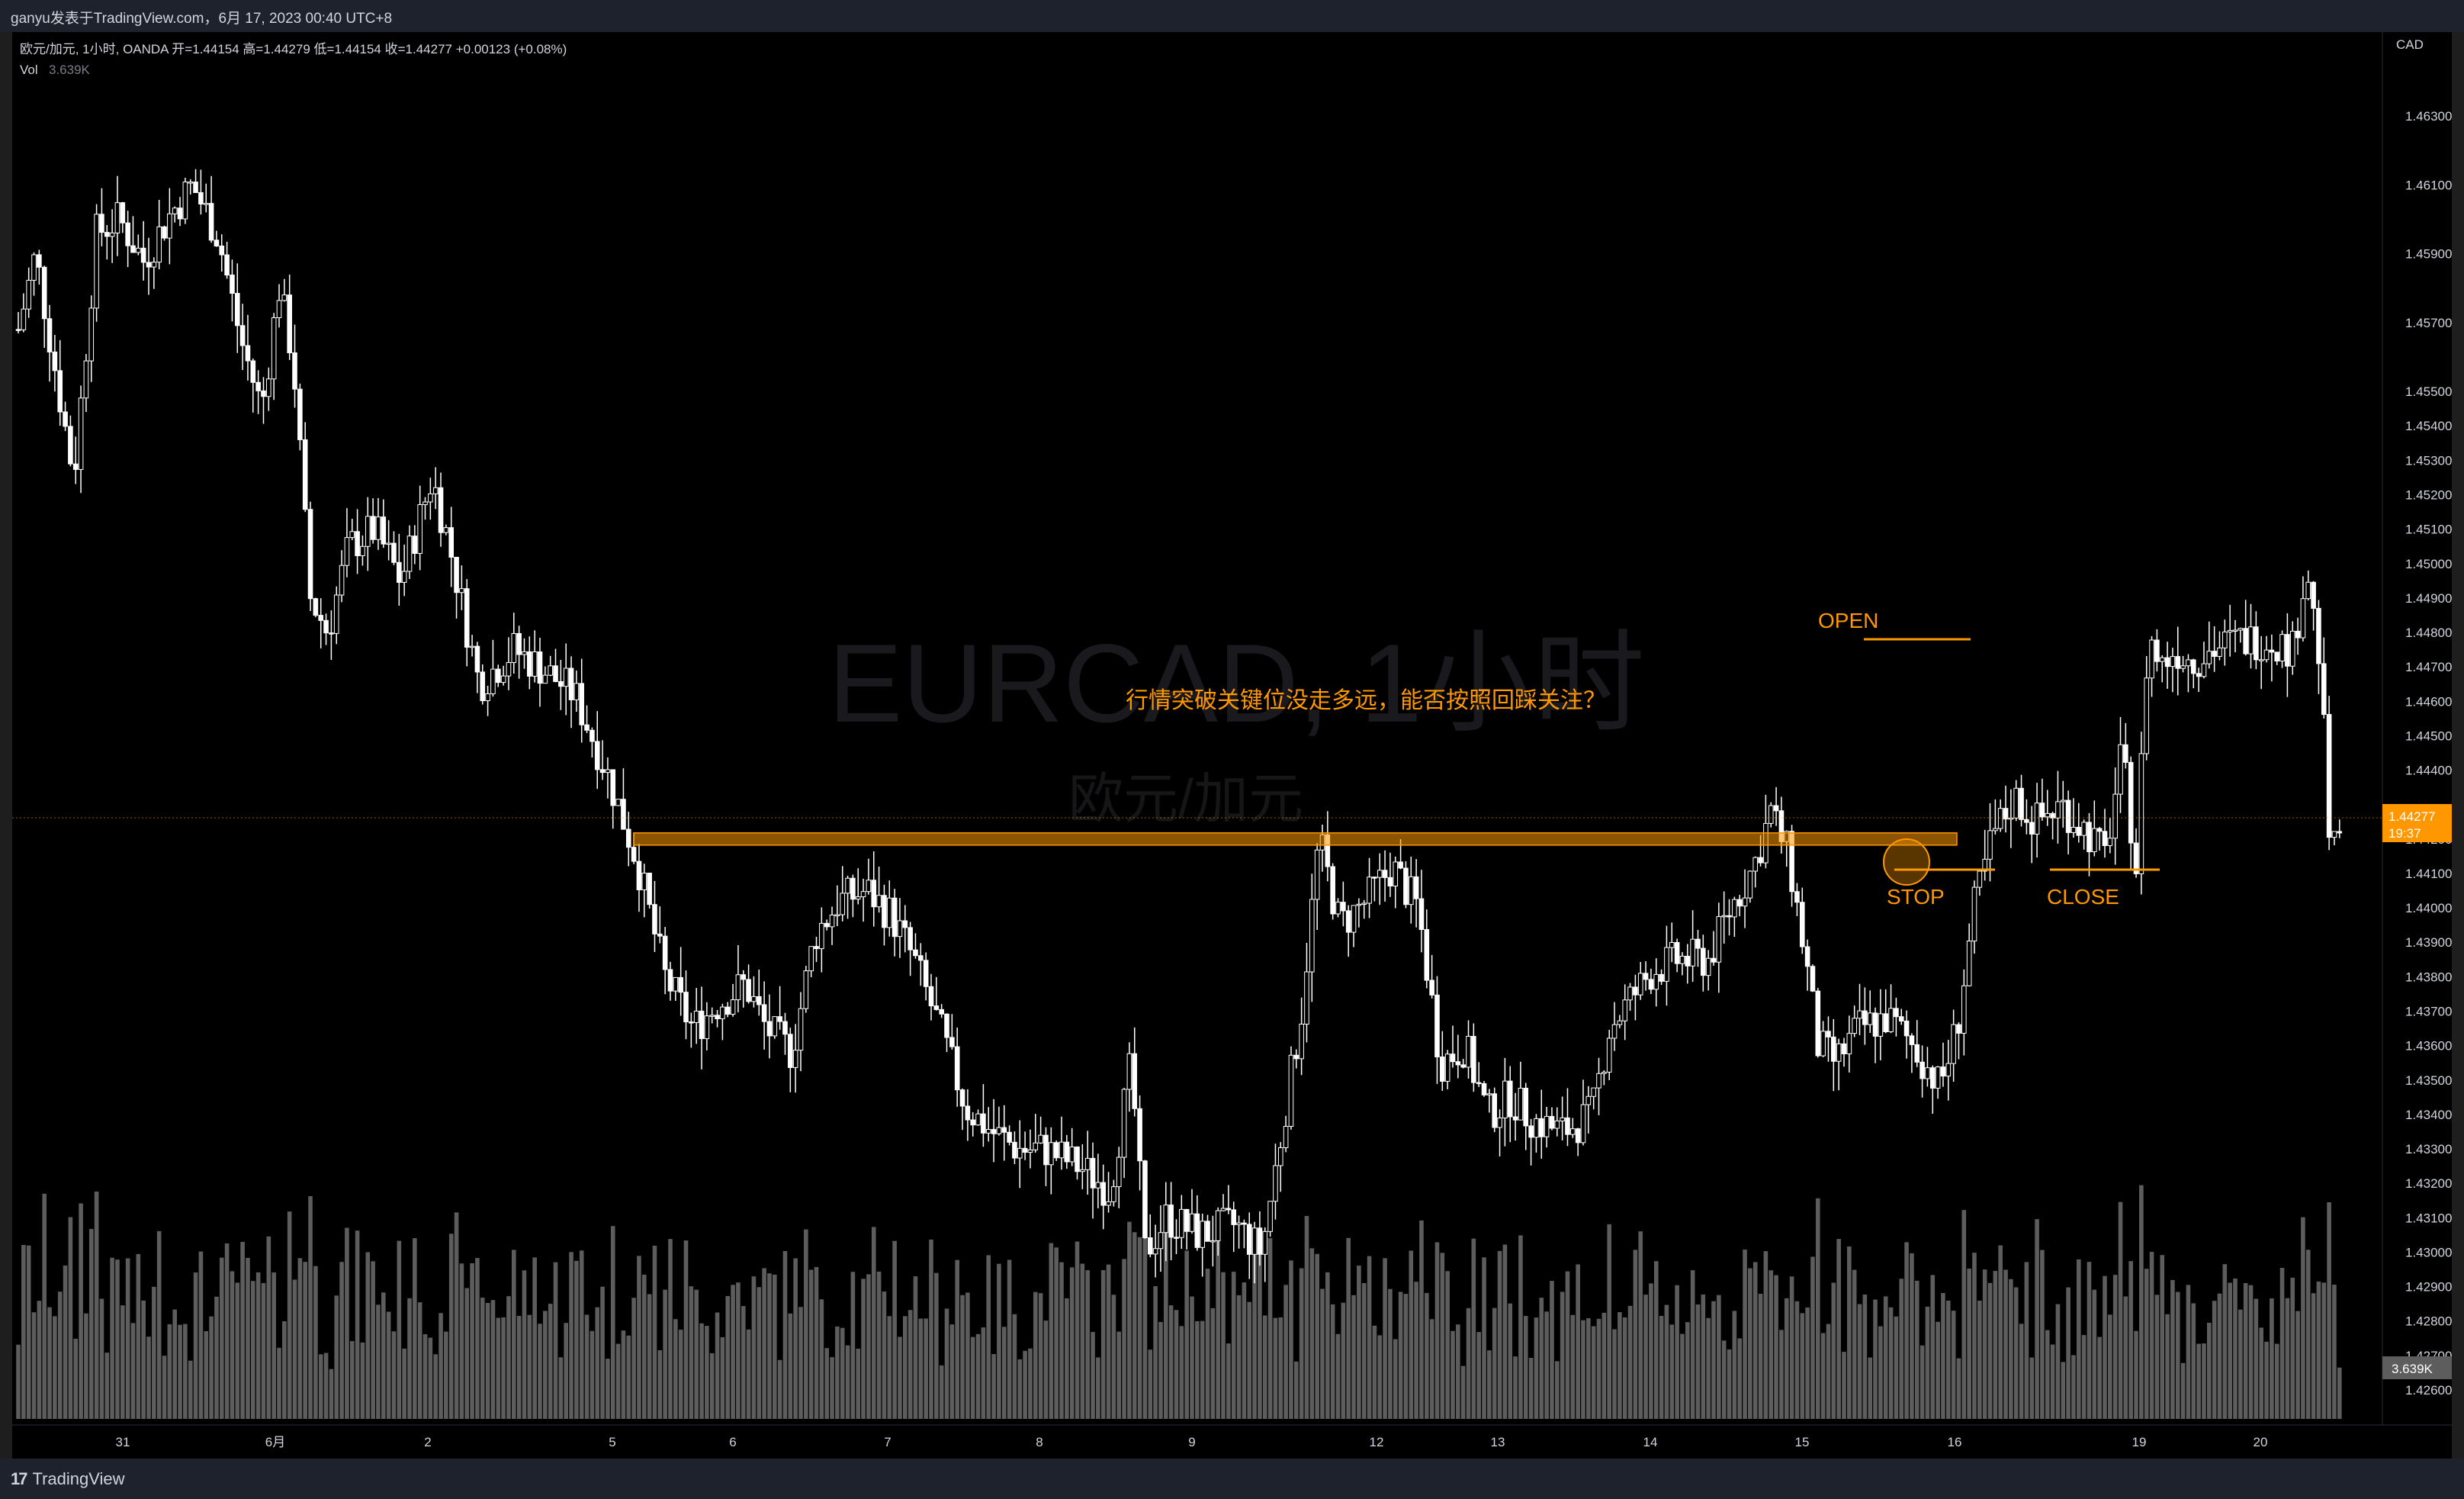 Image resolution: width=2464 pixels, height=1499 pixels. I want to click on time-axis: 31 6月 2 5 6 7 8 9 12 13 14 15 16 19 20, so click(1232, 1436).